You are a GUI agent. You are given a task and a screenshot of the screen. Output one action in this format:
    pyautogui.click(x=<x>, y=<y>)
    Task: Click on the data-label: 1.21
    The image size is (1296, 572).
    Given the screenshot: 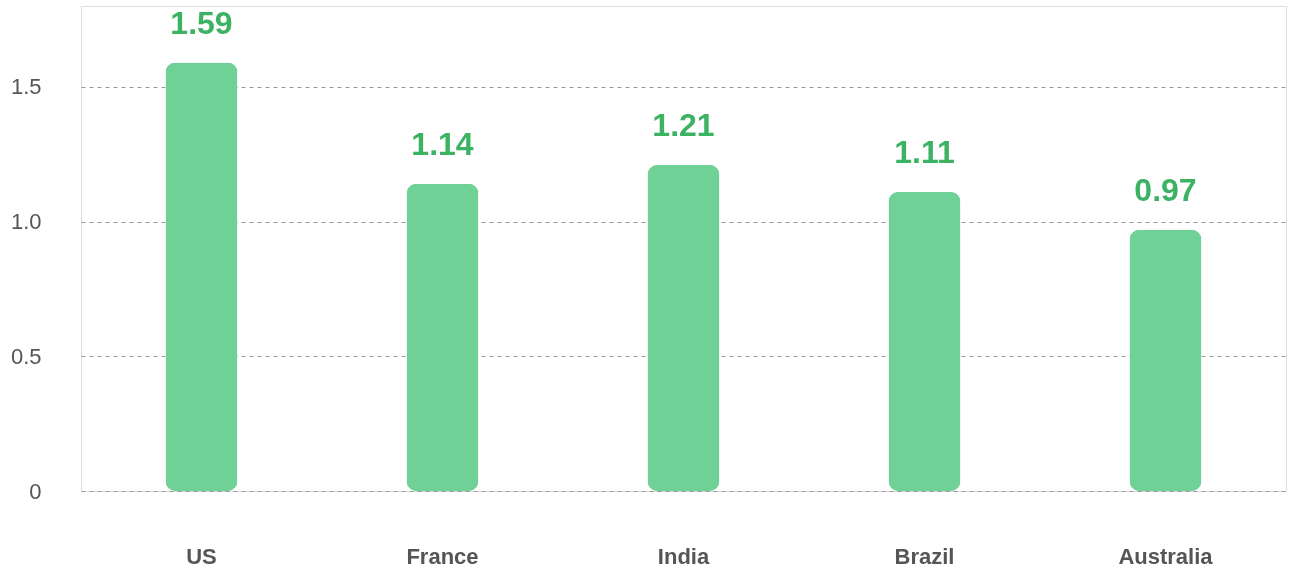 What is the action you would take?
    pyautogui.click(x=683, y=124)
    